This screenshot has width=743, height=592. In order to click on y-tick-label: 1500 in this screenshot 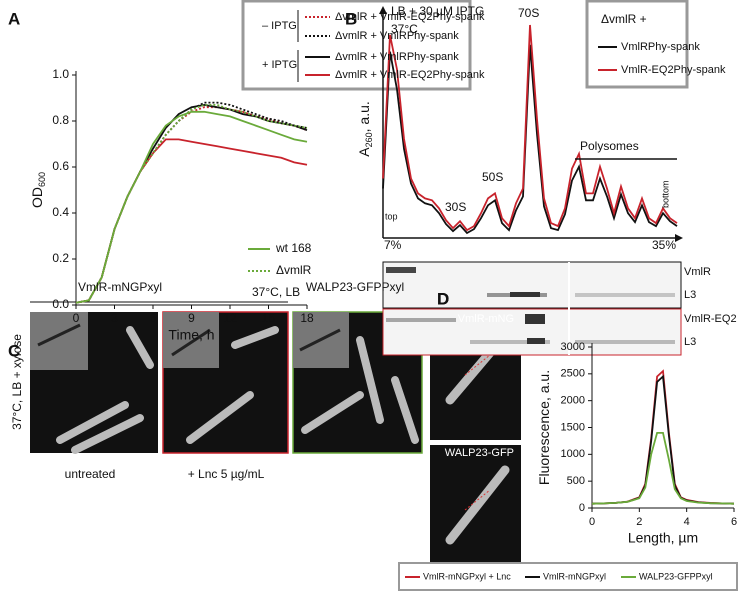, I will do `click(573, 427)`.